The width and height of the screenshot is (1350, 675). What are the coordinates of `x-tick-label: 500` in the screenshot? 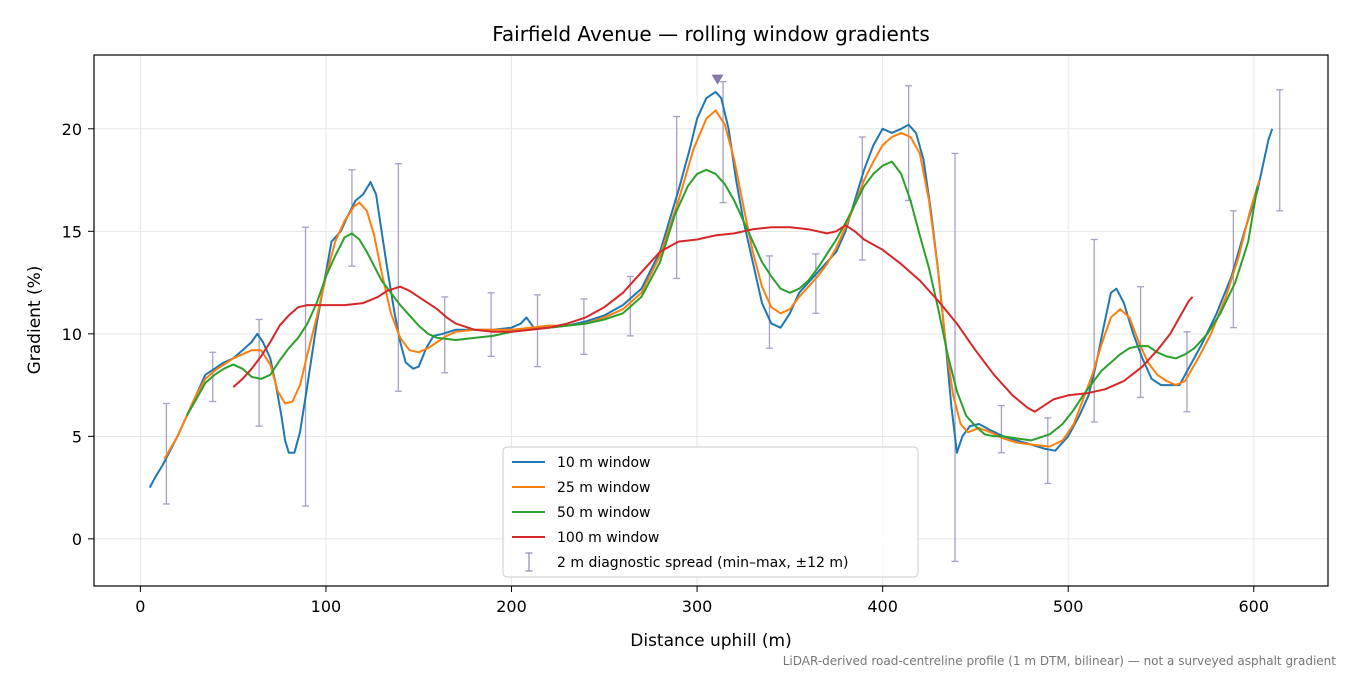 It's located at (1068, 606).